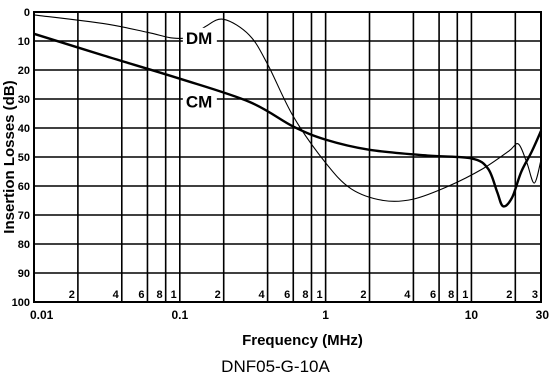  What do you see at coordinates (24, 71) in the screenshot?
I see `y-tick-label: 20` at bounding box center [24, 71].